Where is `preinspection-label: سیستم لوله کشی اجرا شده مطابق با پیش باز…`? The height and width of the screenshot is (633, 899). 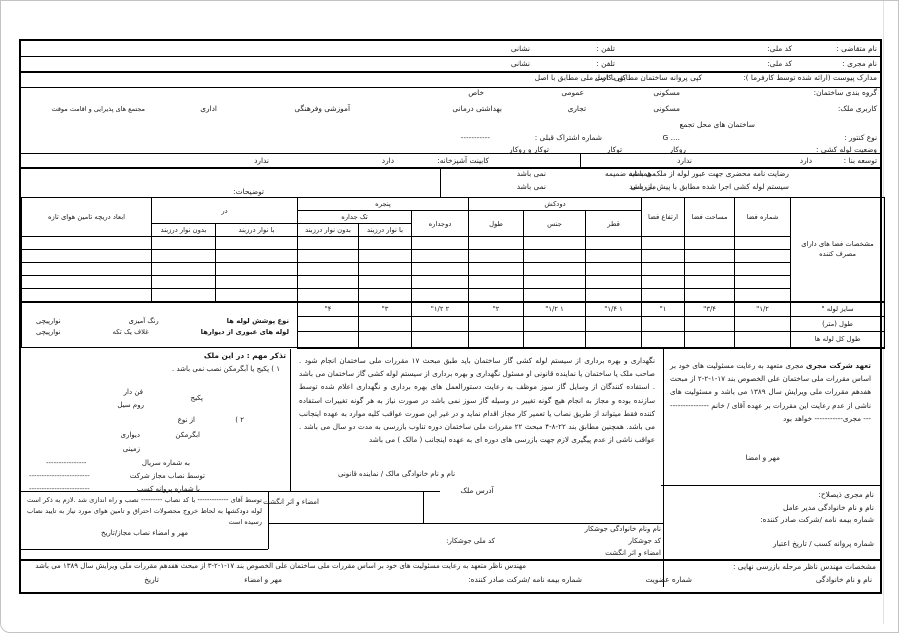
preinspection-label: سیستم لوله کشی اجرا شده مطابق با پیش باز… is located at coordinates (709, 186).